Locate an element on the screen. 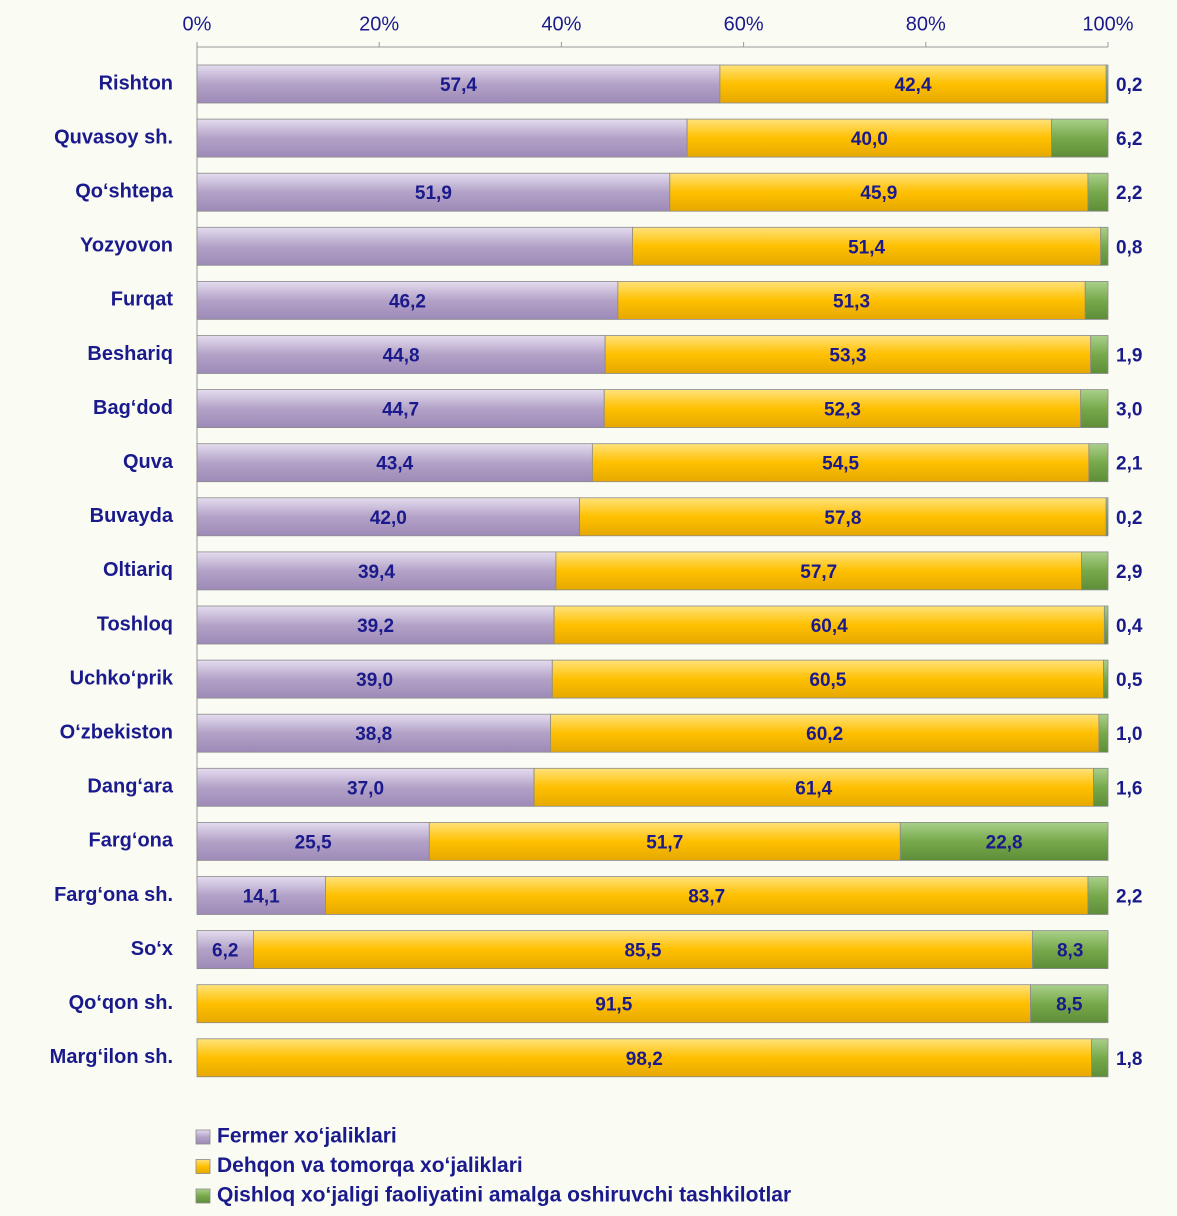  data-label: 2,1 is located at coordinates (1129, 464).